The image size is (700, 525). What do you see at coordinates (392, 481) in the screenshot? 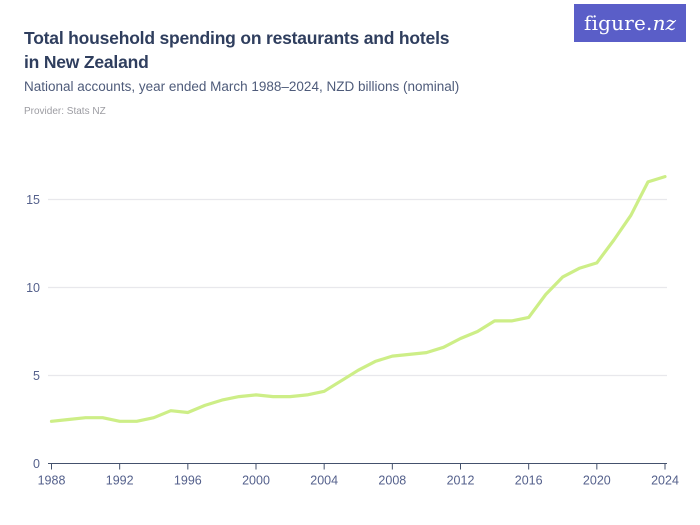
I see `x-tick-label-2008: 2008` at bounding box center [392, 481].